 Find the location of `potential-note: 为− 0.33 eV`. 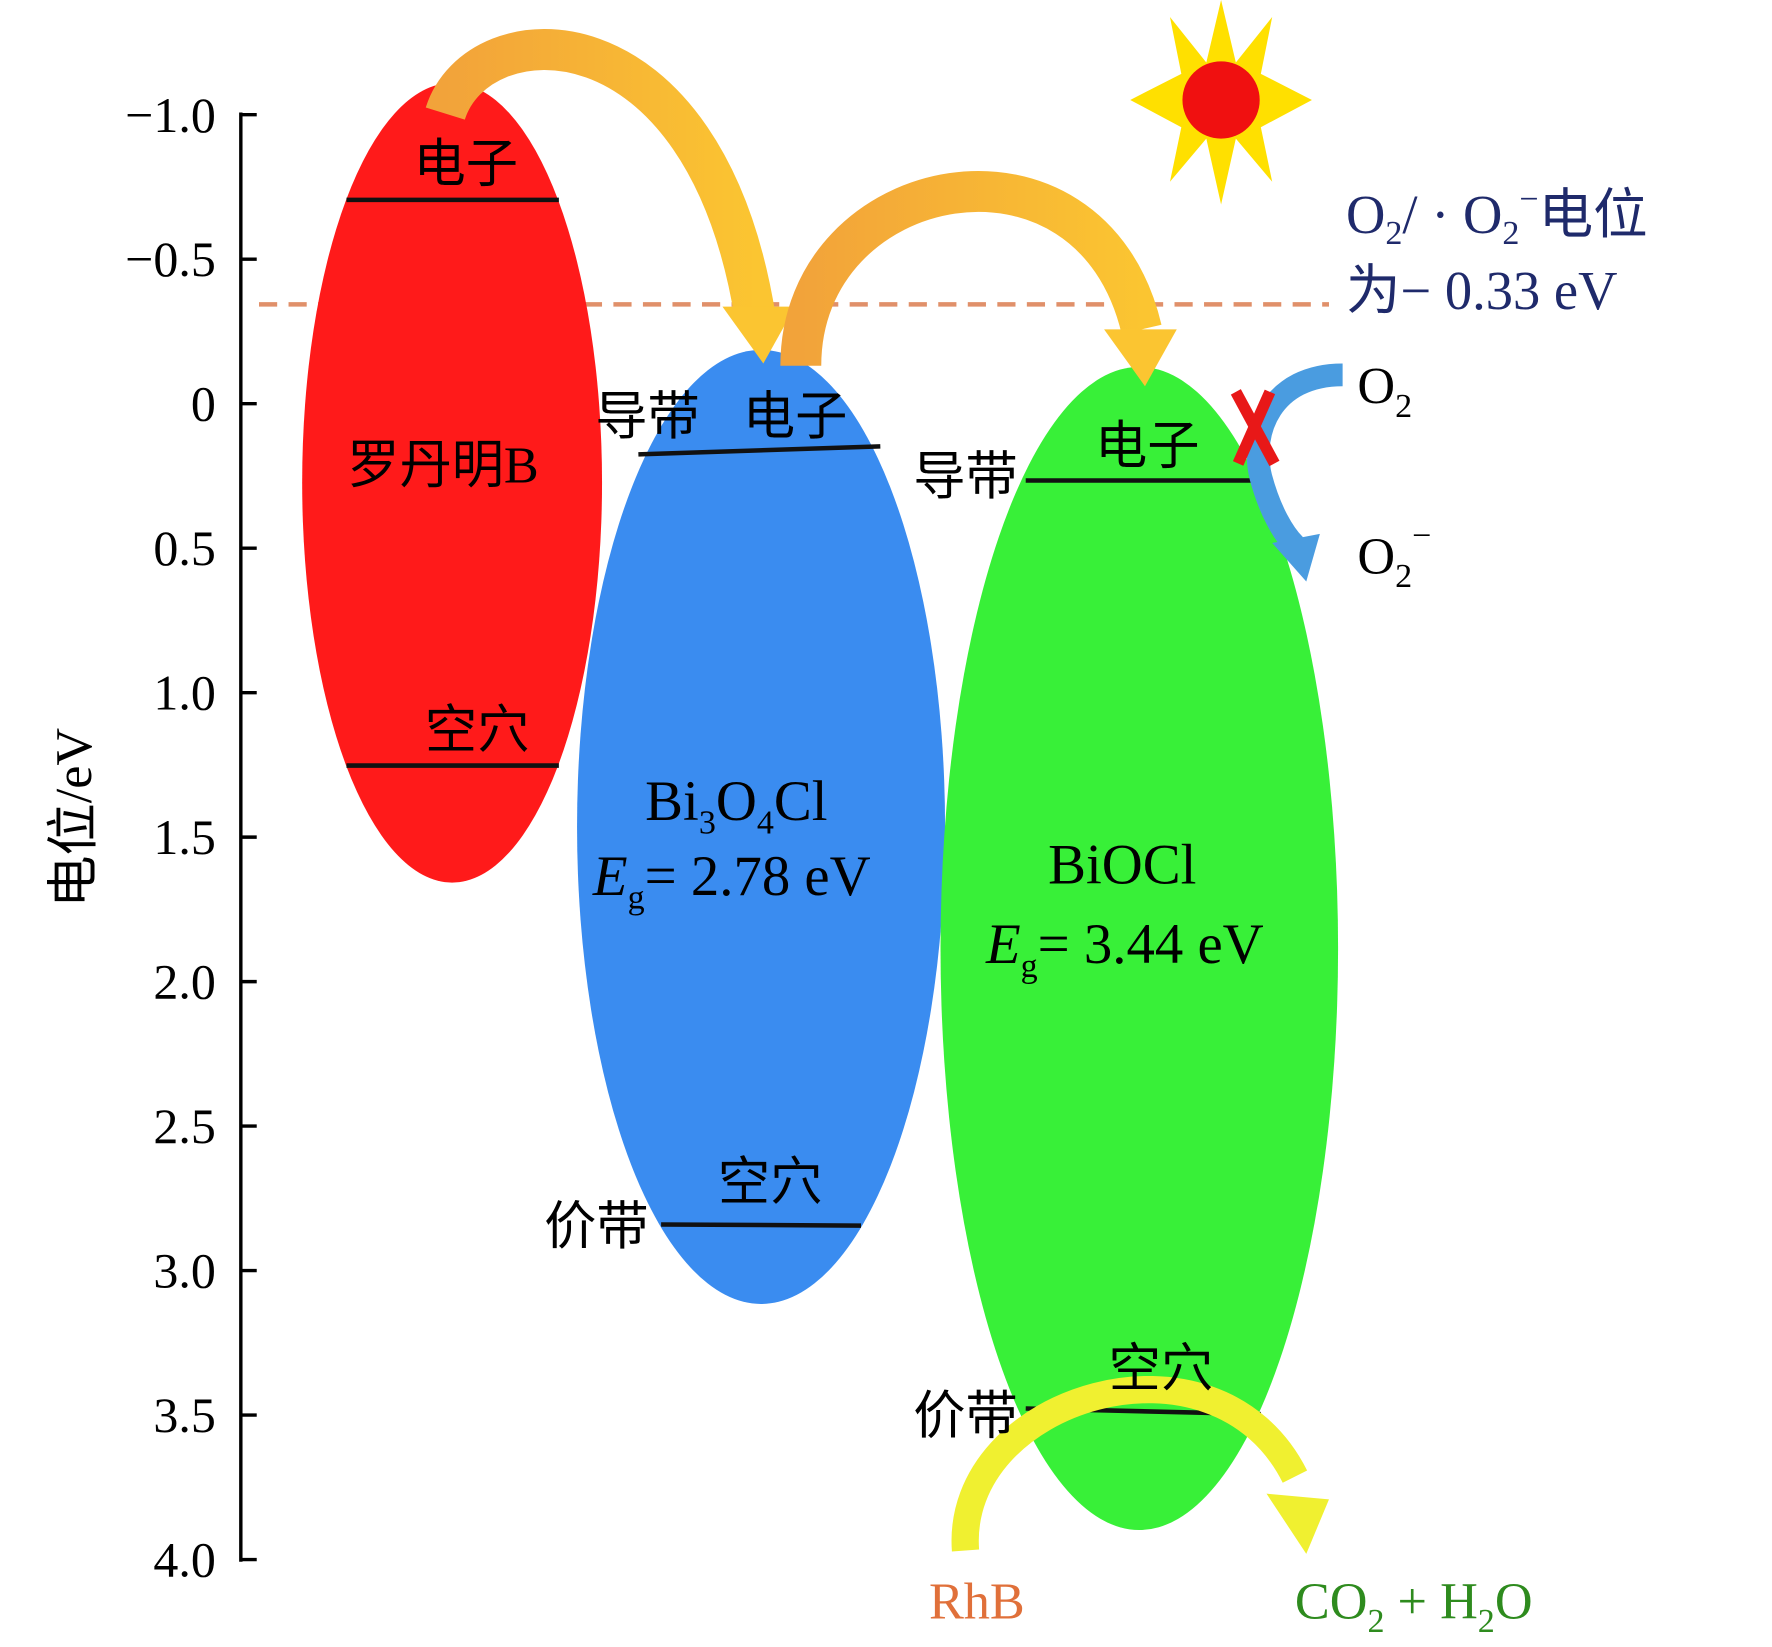

potential-note: 为− 0.33 eV is located at coordinates (1482, 290).